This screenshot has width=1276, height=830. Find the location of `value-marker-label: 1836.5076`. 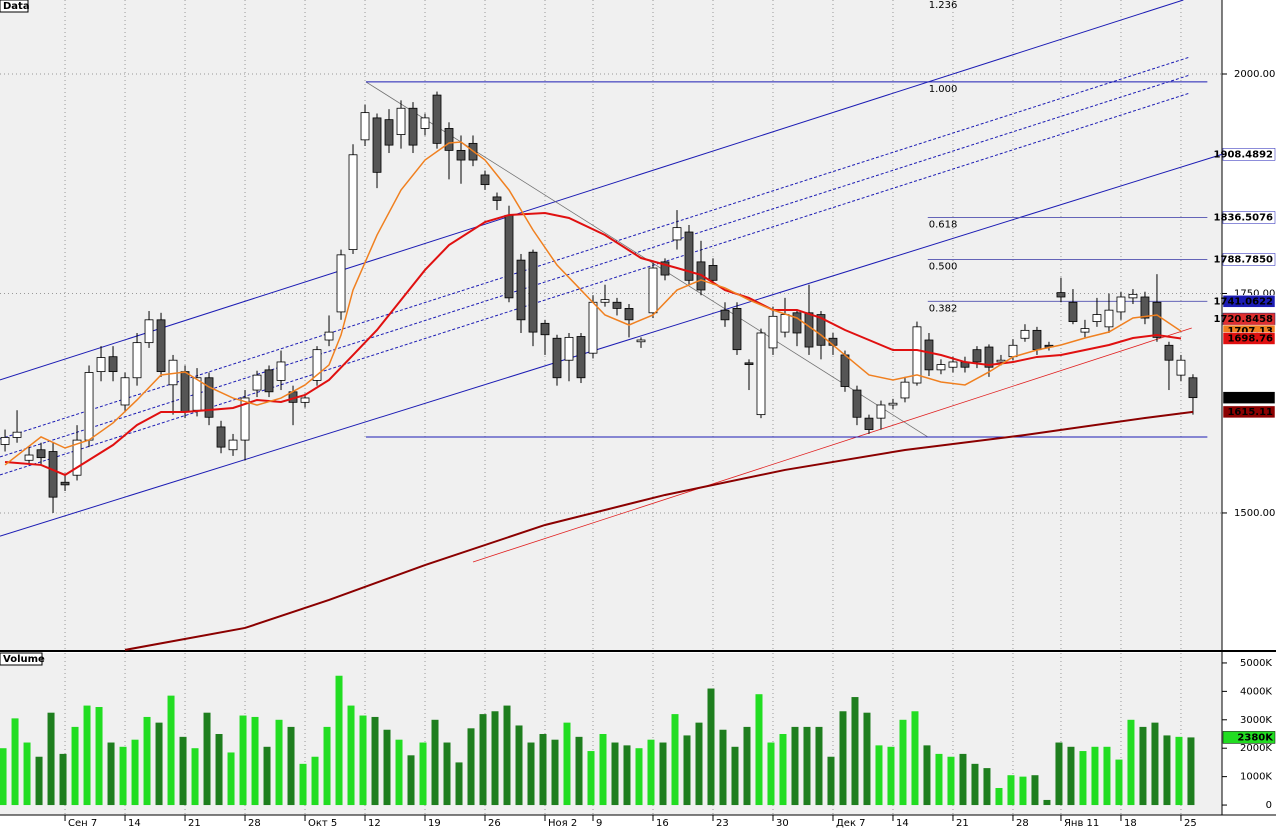

value-marker-label: 1836.5076 is located at coordinates (1244, 218).